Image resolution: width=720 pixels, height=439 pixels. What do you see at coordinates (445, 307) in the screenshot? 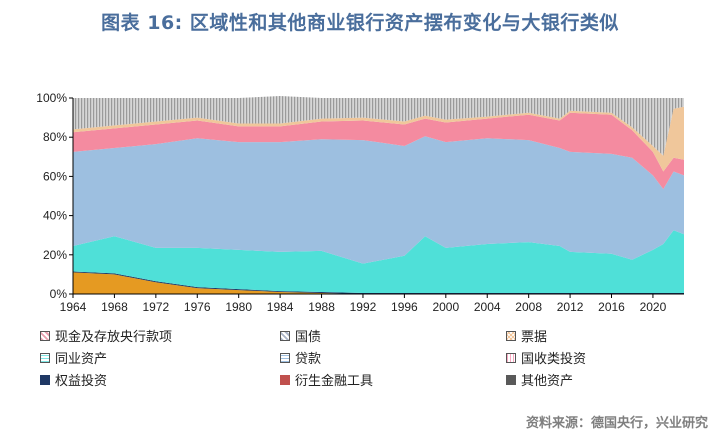
I see `x-tick-label: 2000` at bounding box center [445, 307].